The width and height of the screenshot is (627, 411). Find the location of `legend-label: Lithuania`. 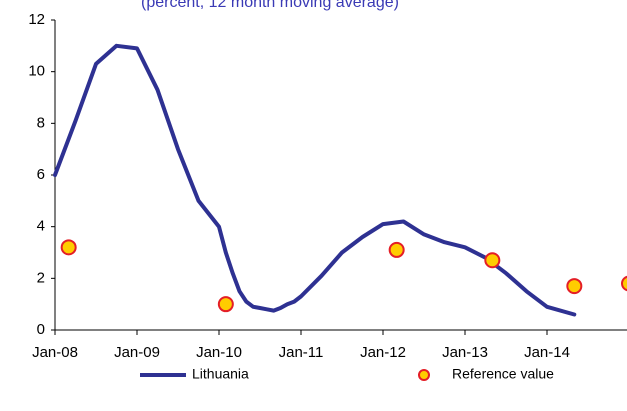

legend-label: Lithuania is located at coordinates (220, 374).